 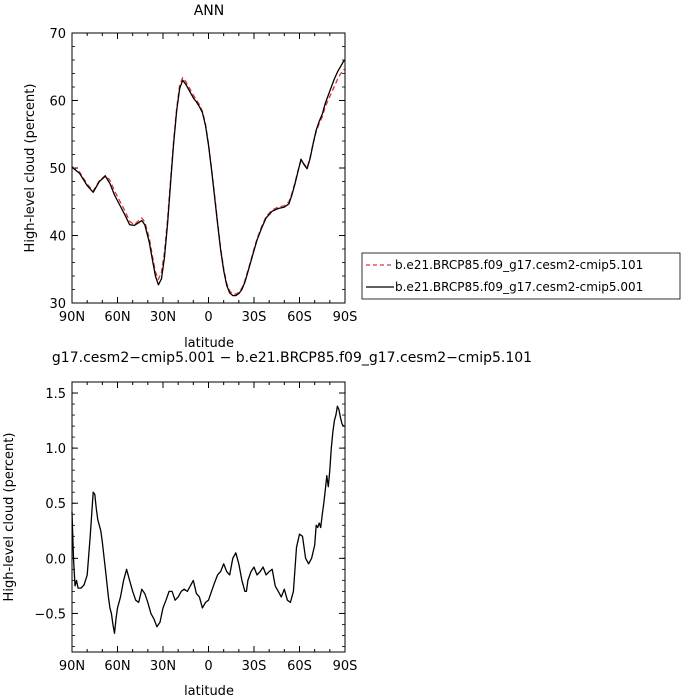 I want to click on top-y-tick-label: 60, so click(x=57, y=102).